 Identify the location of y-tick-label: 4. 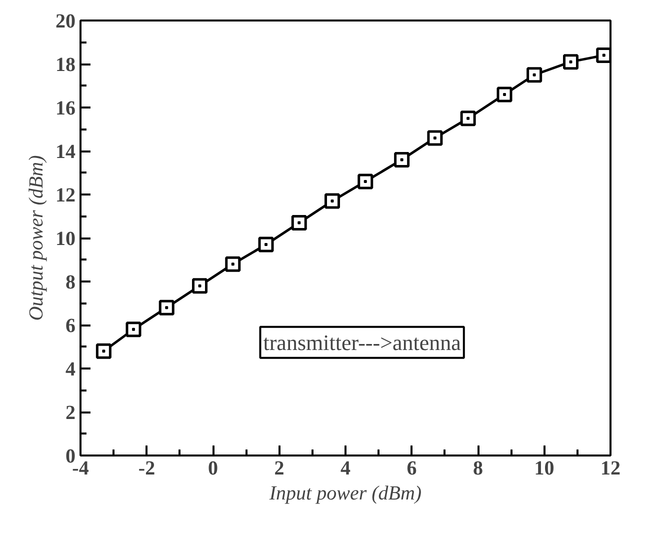
(71, 369).